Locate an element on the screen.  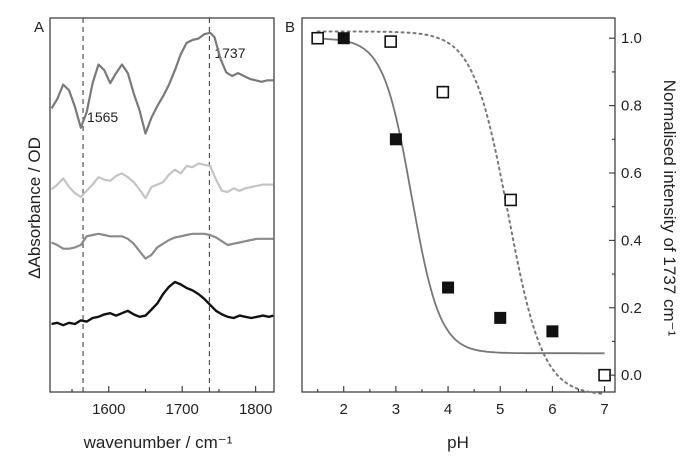
panel-a-x-label: wavenumber / cm⁻¹ is located at coordinates (158, 442).